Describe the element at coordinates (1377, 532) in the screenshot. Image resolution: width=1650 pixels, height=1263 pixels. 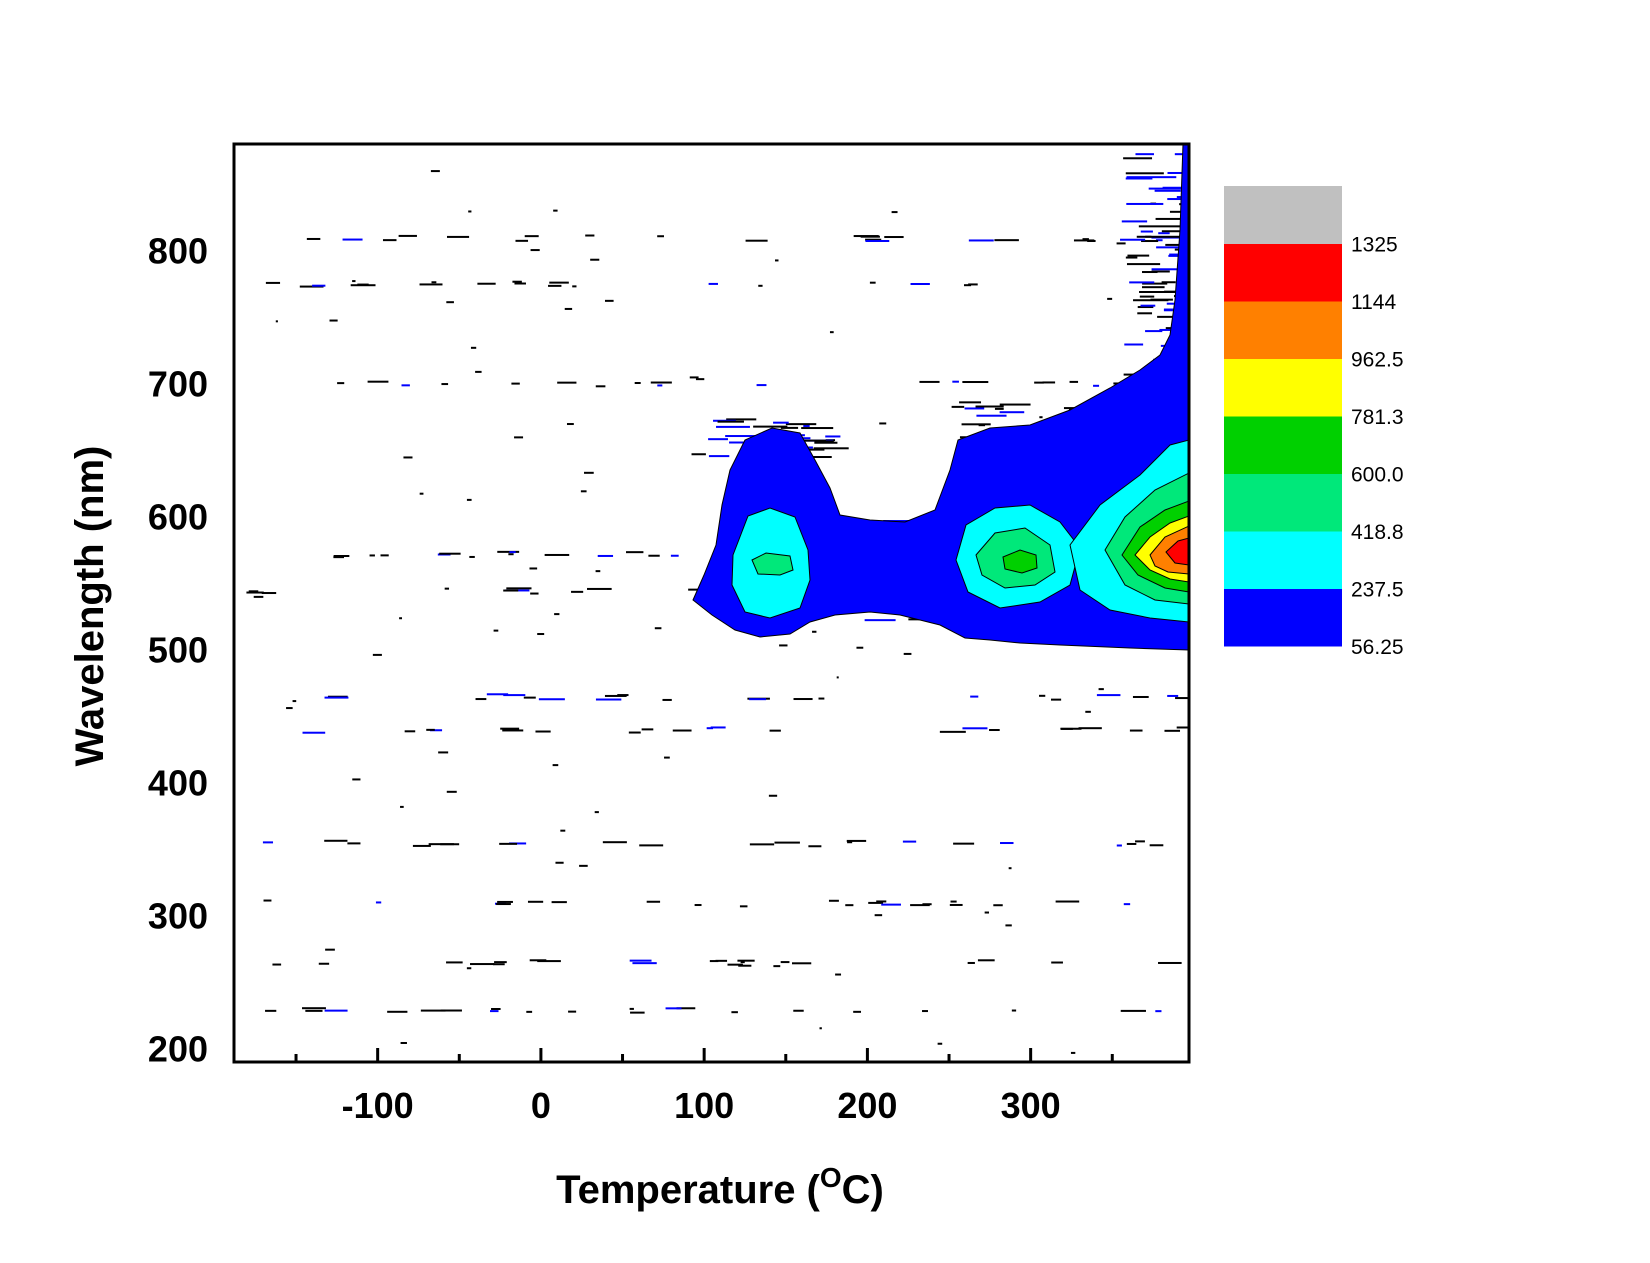
I see `colorbar-level-label: 418.8` at that location.